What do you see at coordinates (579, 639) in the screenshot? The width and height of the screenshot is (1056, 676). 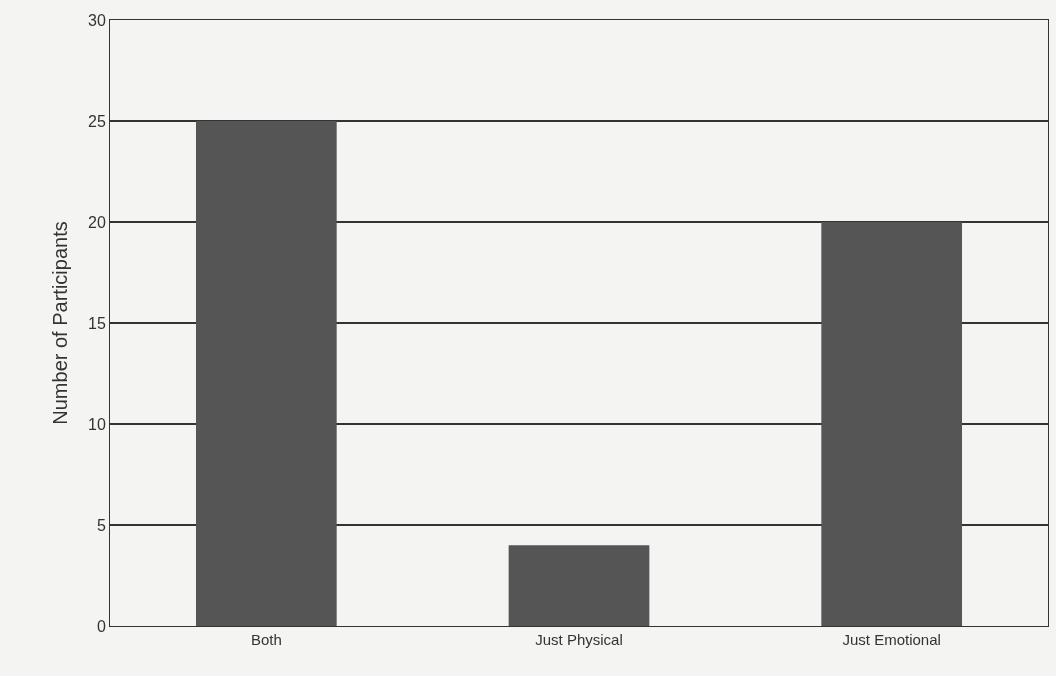 I see `x-tick-label: Just Physical` at bounding box center [579, 639].